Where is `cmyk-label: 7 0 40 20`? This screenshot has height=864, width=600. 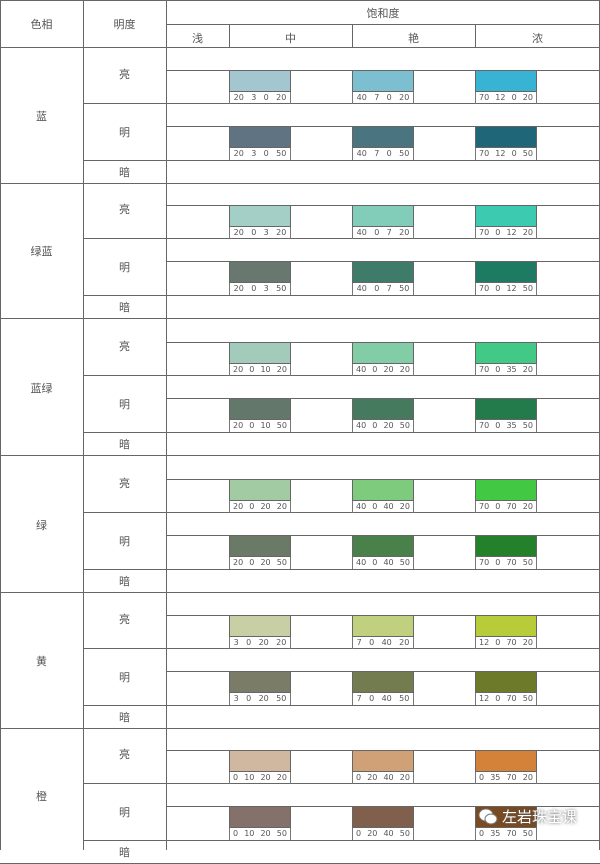 cmyk-label: 7 0 40 20 is located at coordinates (383, 643).